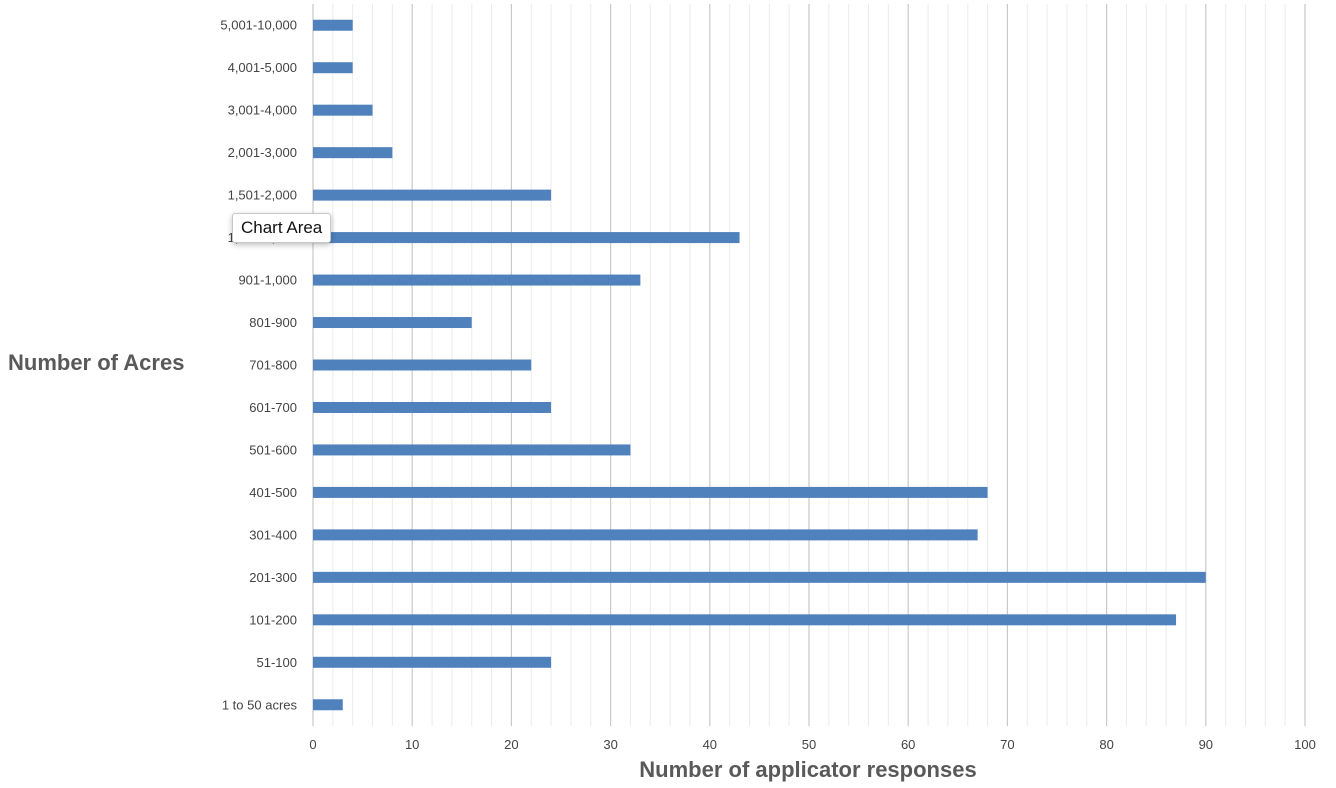 Image resolution: width=1336 pixels, height=788 pixels. I want to click on y-tick-label: 201-300, so click(273, 577).